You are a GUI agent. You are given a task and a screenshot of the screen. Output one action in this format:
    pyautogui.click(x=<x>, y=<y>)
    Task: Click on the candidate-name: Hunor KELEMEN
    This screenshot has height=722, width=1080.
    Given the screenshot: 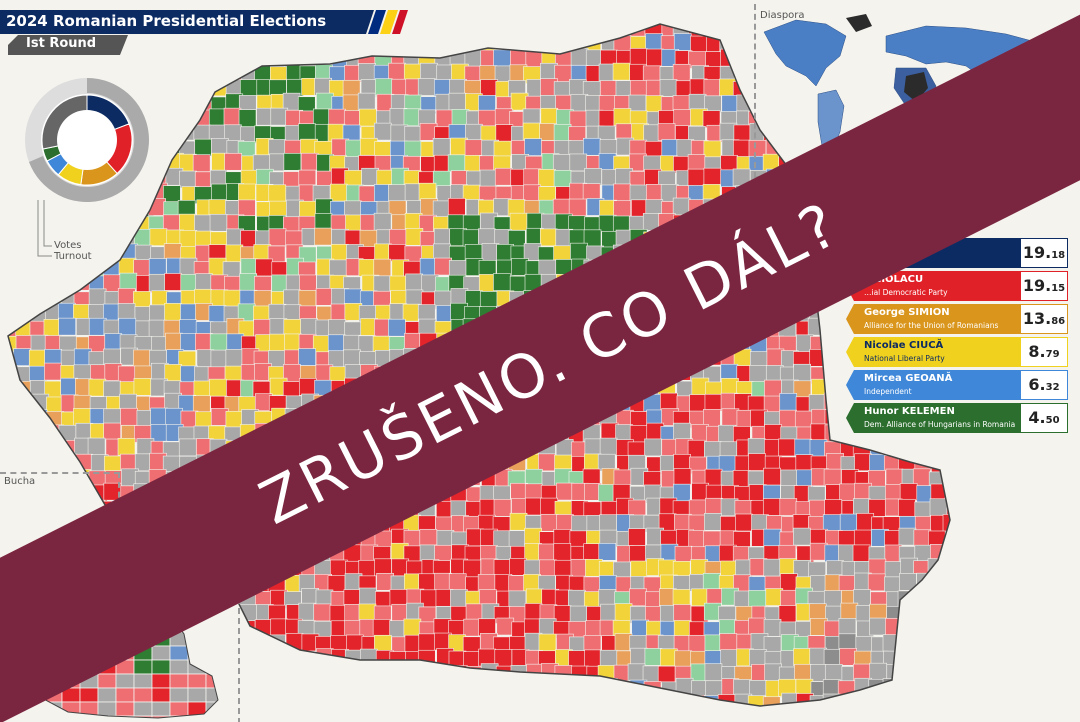 What is the action you would take?
    pyautogui.click(x=909, y=411)
    